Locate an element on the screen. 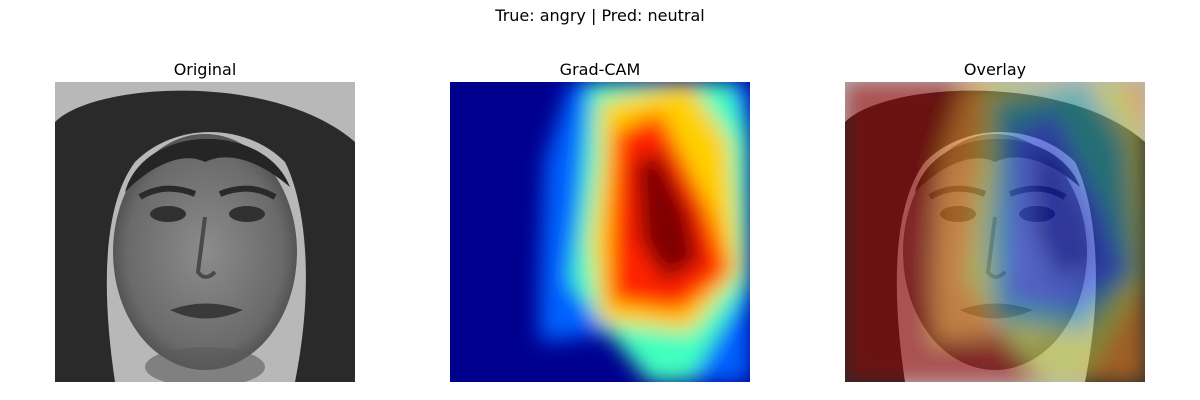 Image resolution: width=1200 pixels, height=400 pixels. figure-suptitle: True: angry | Pred: neutral is located at coordinates (600, 15).